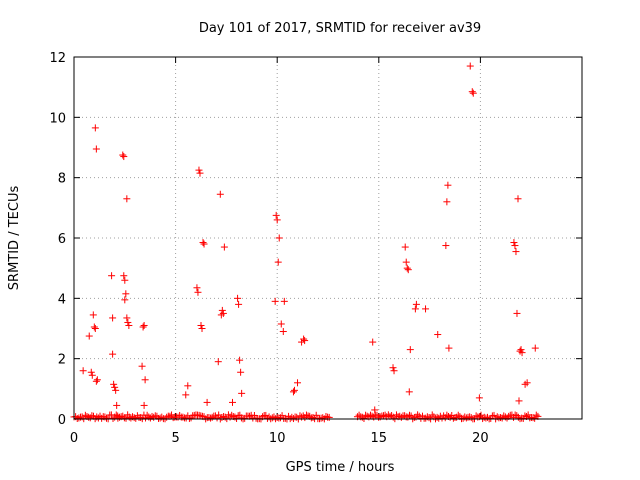 Image resolution: width=640 pixels, height=480 pixels. I want to click on y-tick-labels: 0 2 4 6 8 10 12, so click(57, 239).